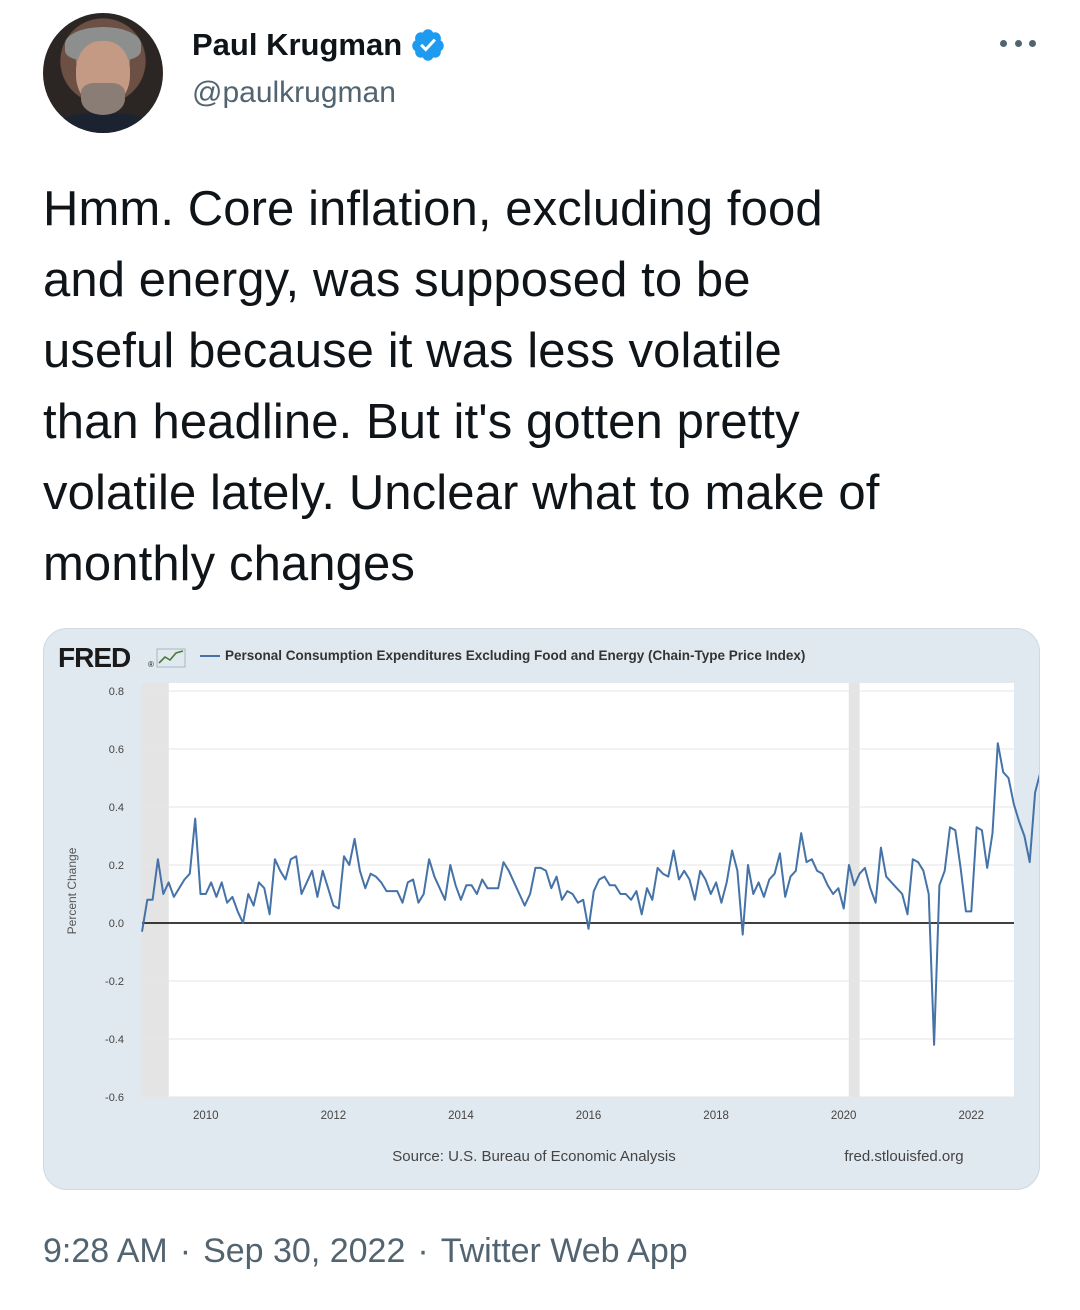 The height and width of the screenshot is (1310, 1080). I want to click on x-tick-label: 2010, so click(206, 1116).